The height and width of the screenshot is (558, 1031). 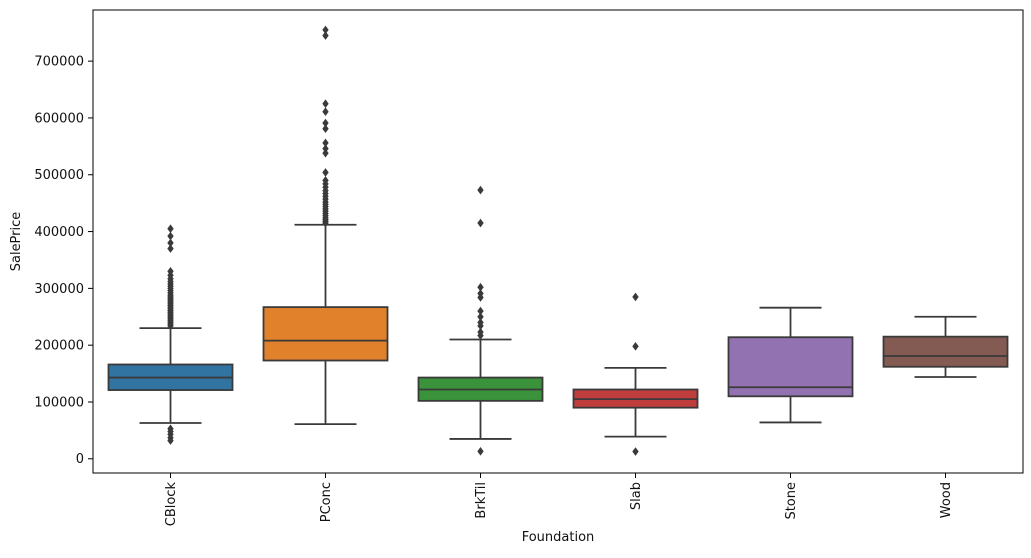 What do you see at coordinates (945, 351) in the screenshot?
I see `box-Wood` at bounding box center [945, 351].